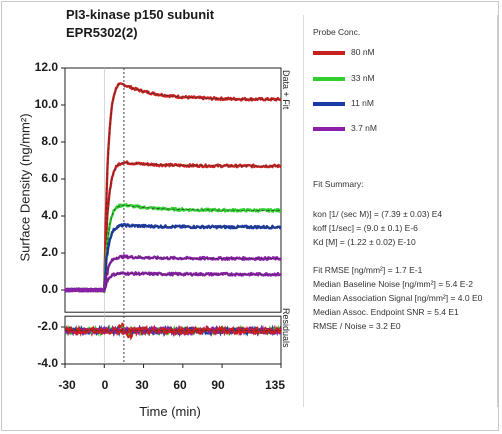 The width and height of the screenshot is (502, 434). I want to click on chart-title-line-1: PI3-kinase p150 subunit, so click(140, 14).